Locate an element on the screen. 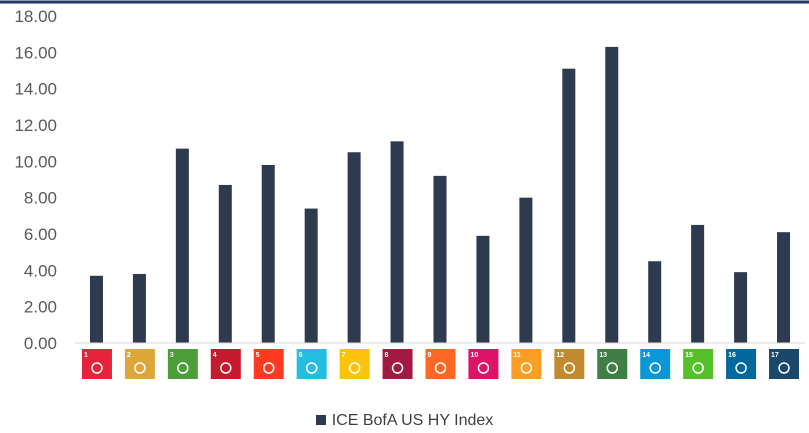 The width and height of the screenshot is (809, 433). sdg-9-industry-innovation-icon: 9 is located at coordinates (440, 364).